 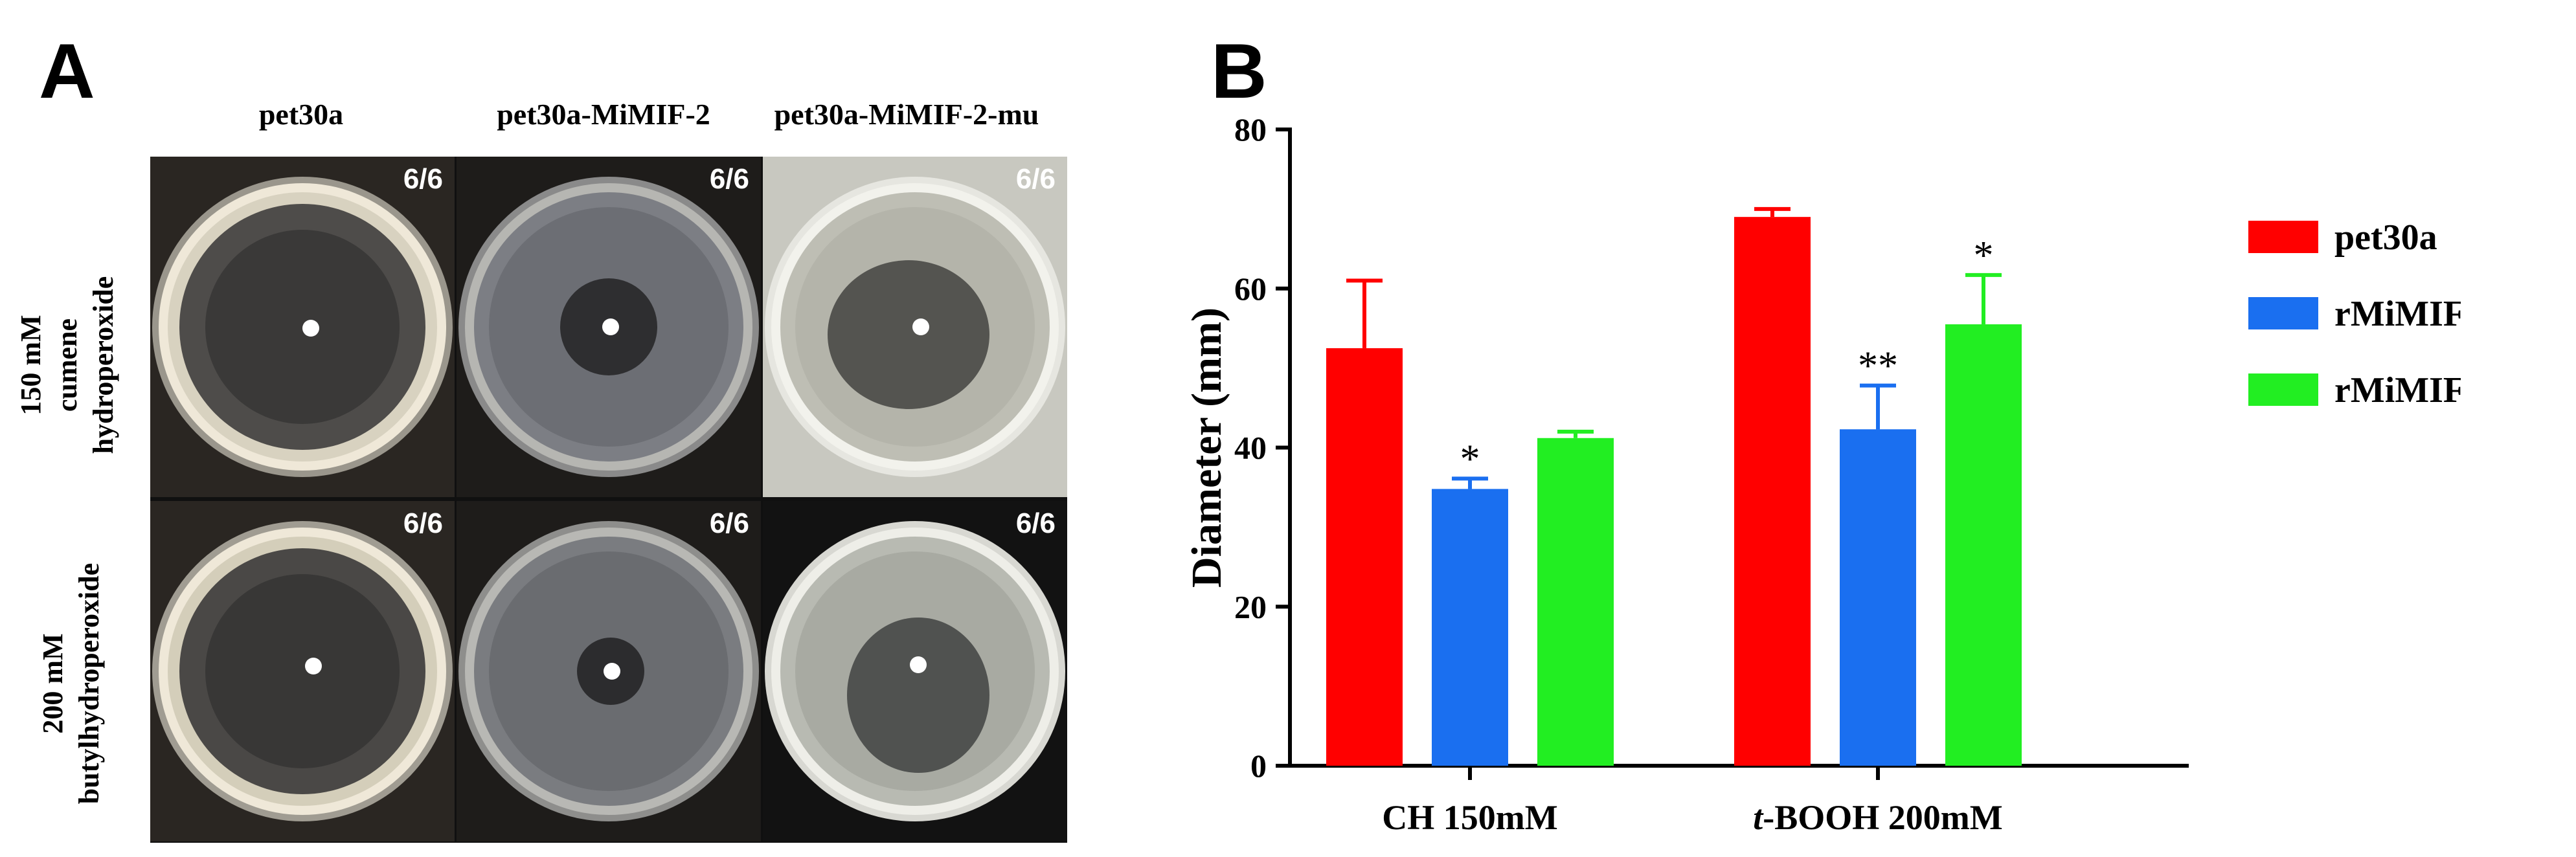 What do you see at coordinates (1878, 366) in the screenshot?
I see `significance-marker: **` at bounding box center [1878, 366].